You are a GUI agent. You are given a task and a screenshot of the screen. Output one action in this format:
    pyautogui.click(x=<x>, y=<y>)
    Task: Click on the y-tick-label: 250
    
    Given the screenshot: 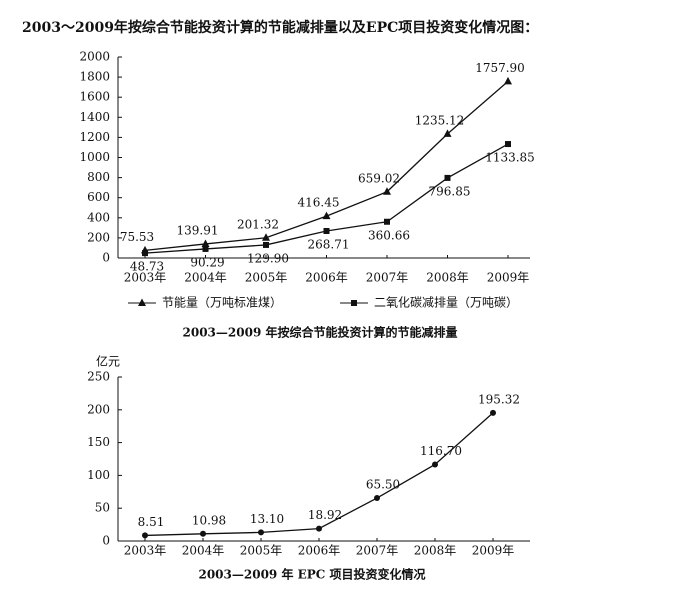 What is the action you would take?
    pyautogui.click(x=98, y=377)
    